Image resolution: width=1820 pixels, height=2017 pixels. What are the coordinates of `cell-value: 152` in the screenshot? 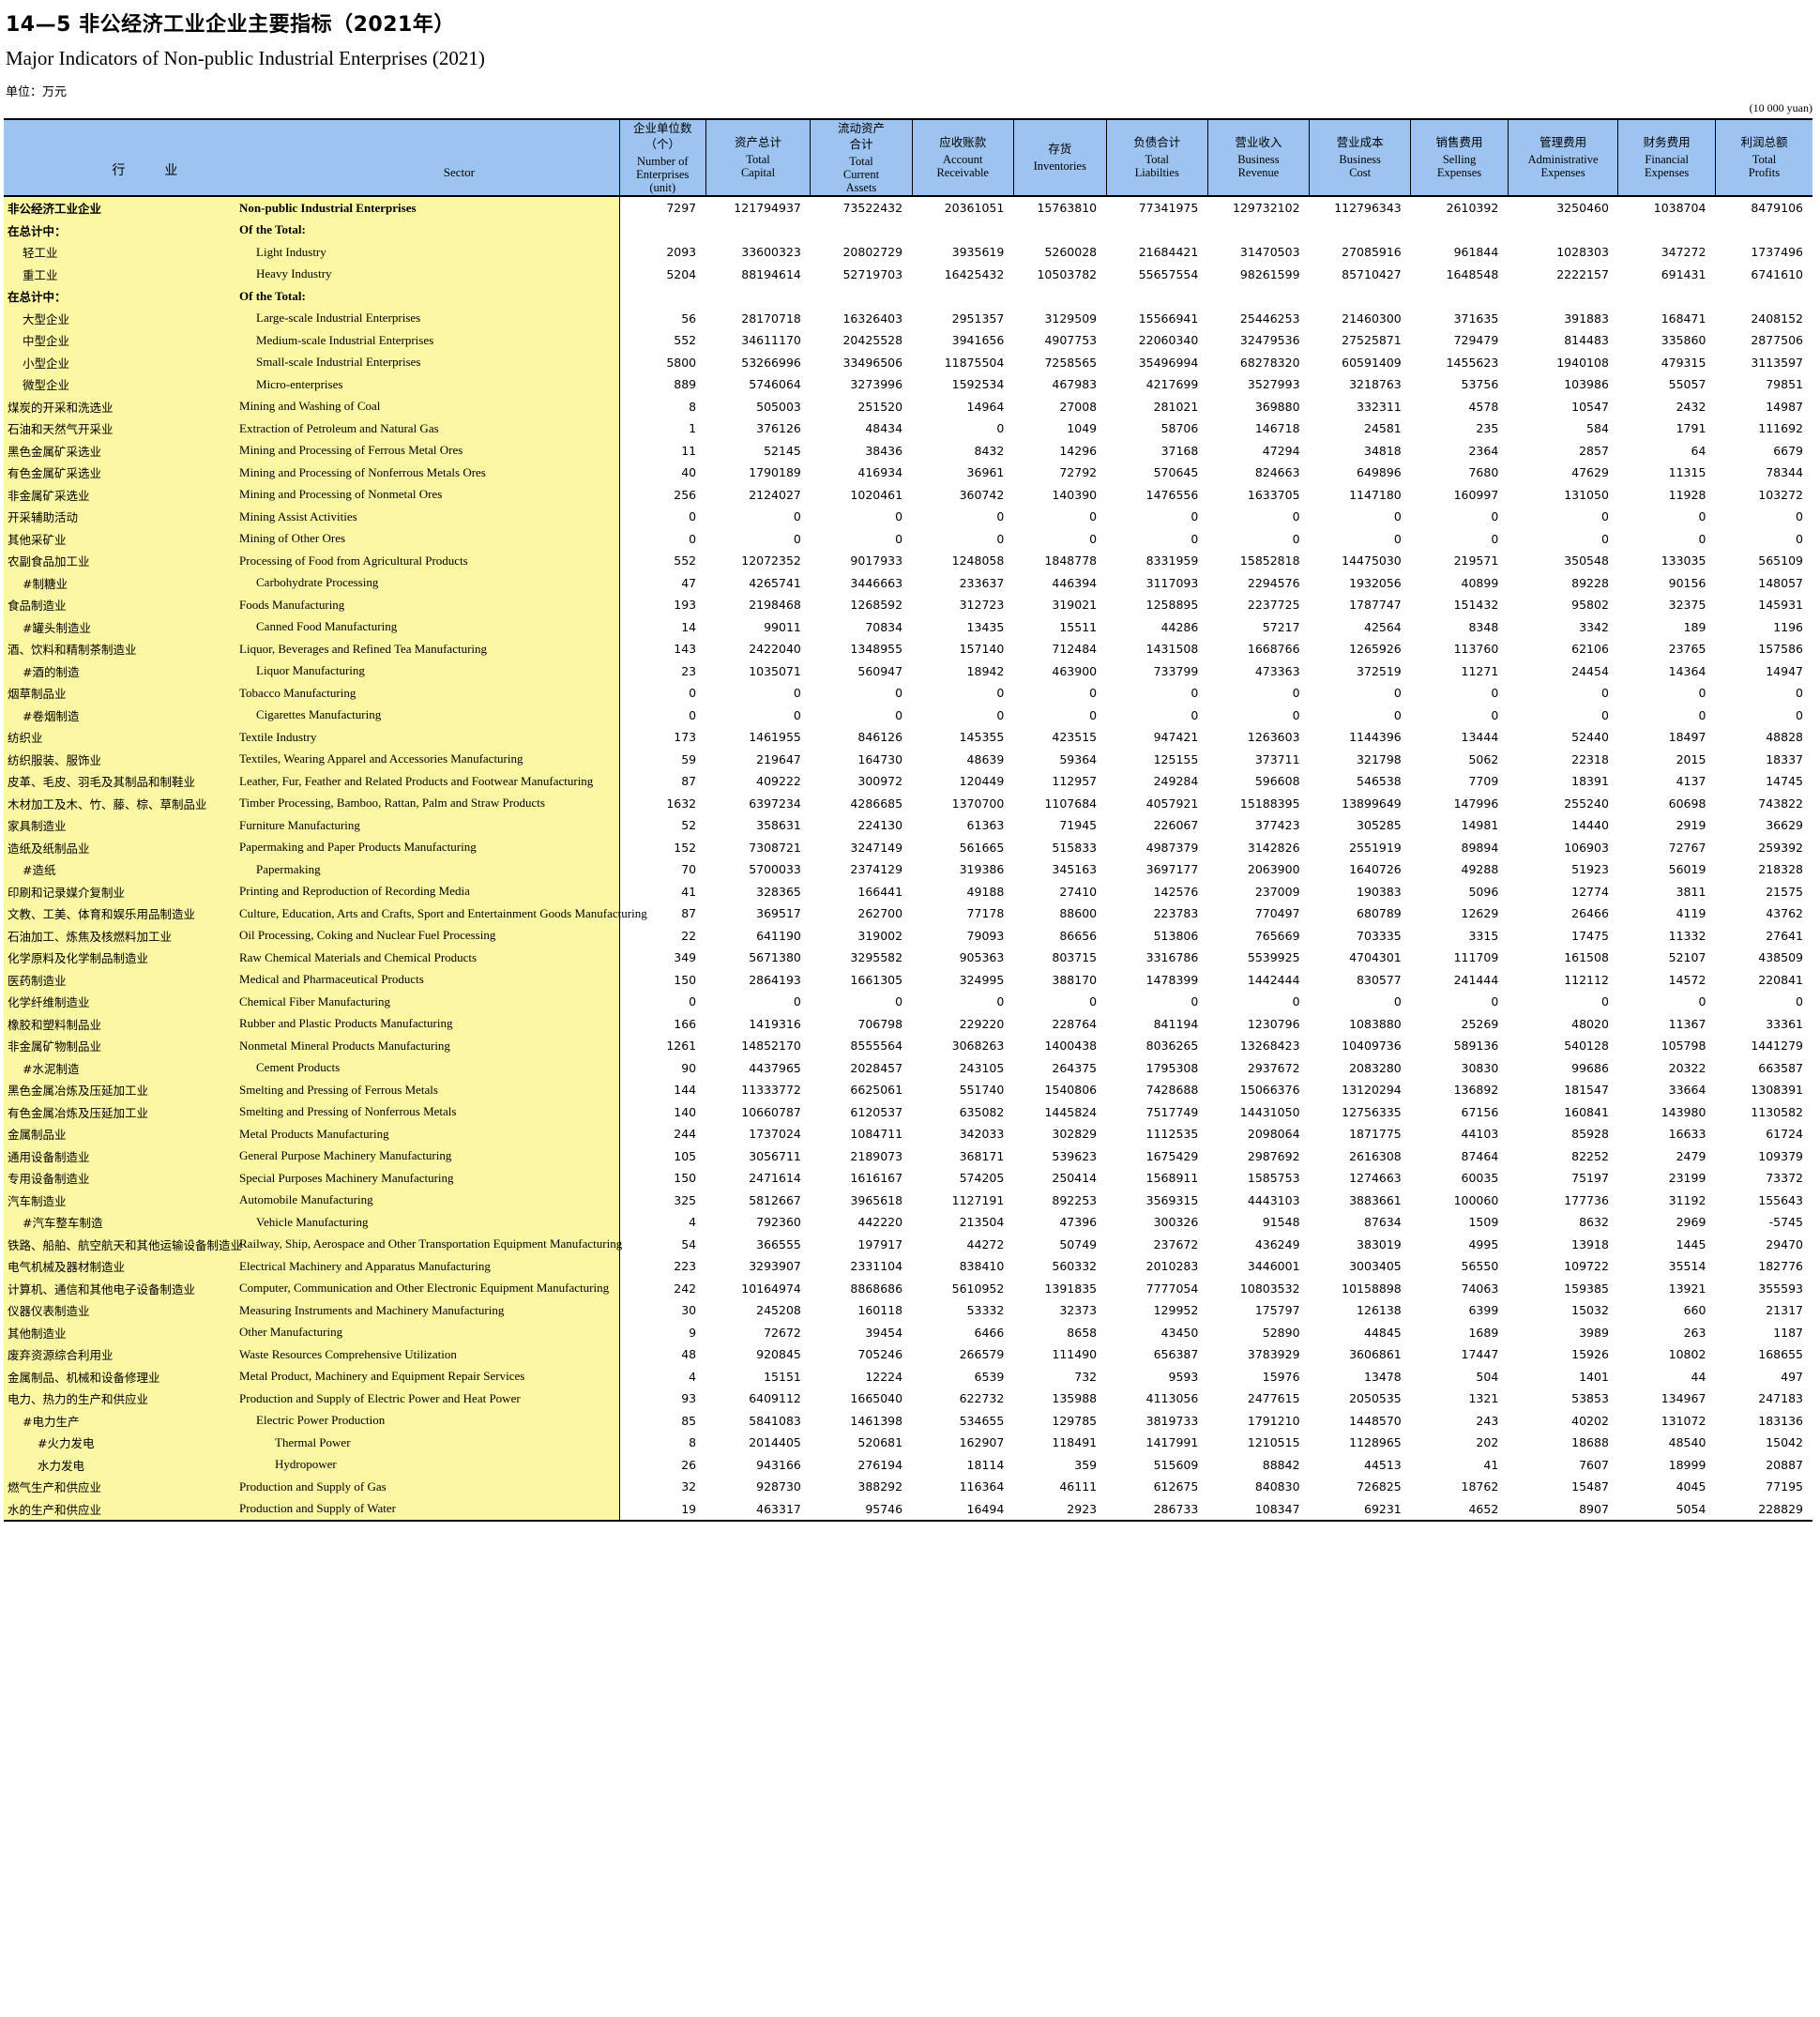 It's located at (662, 847).